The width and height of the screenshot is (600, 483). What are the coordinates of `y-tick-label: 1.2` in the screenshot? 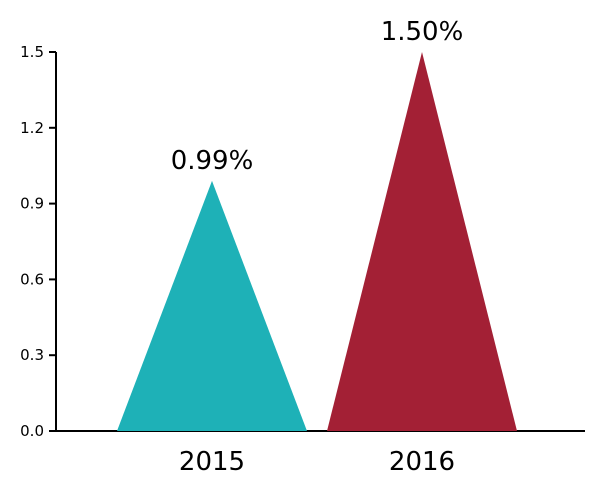 It's located at (32, 128).